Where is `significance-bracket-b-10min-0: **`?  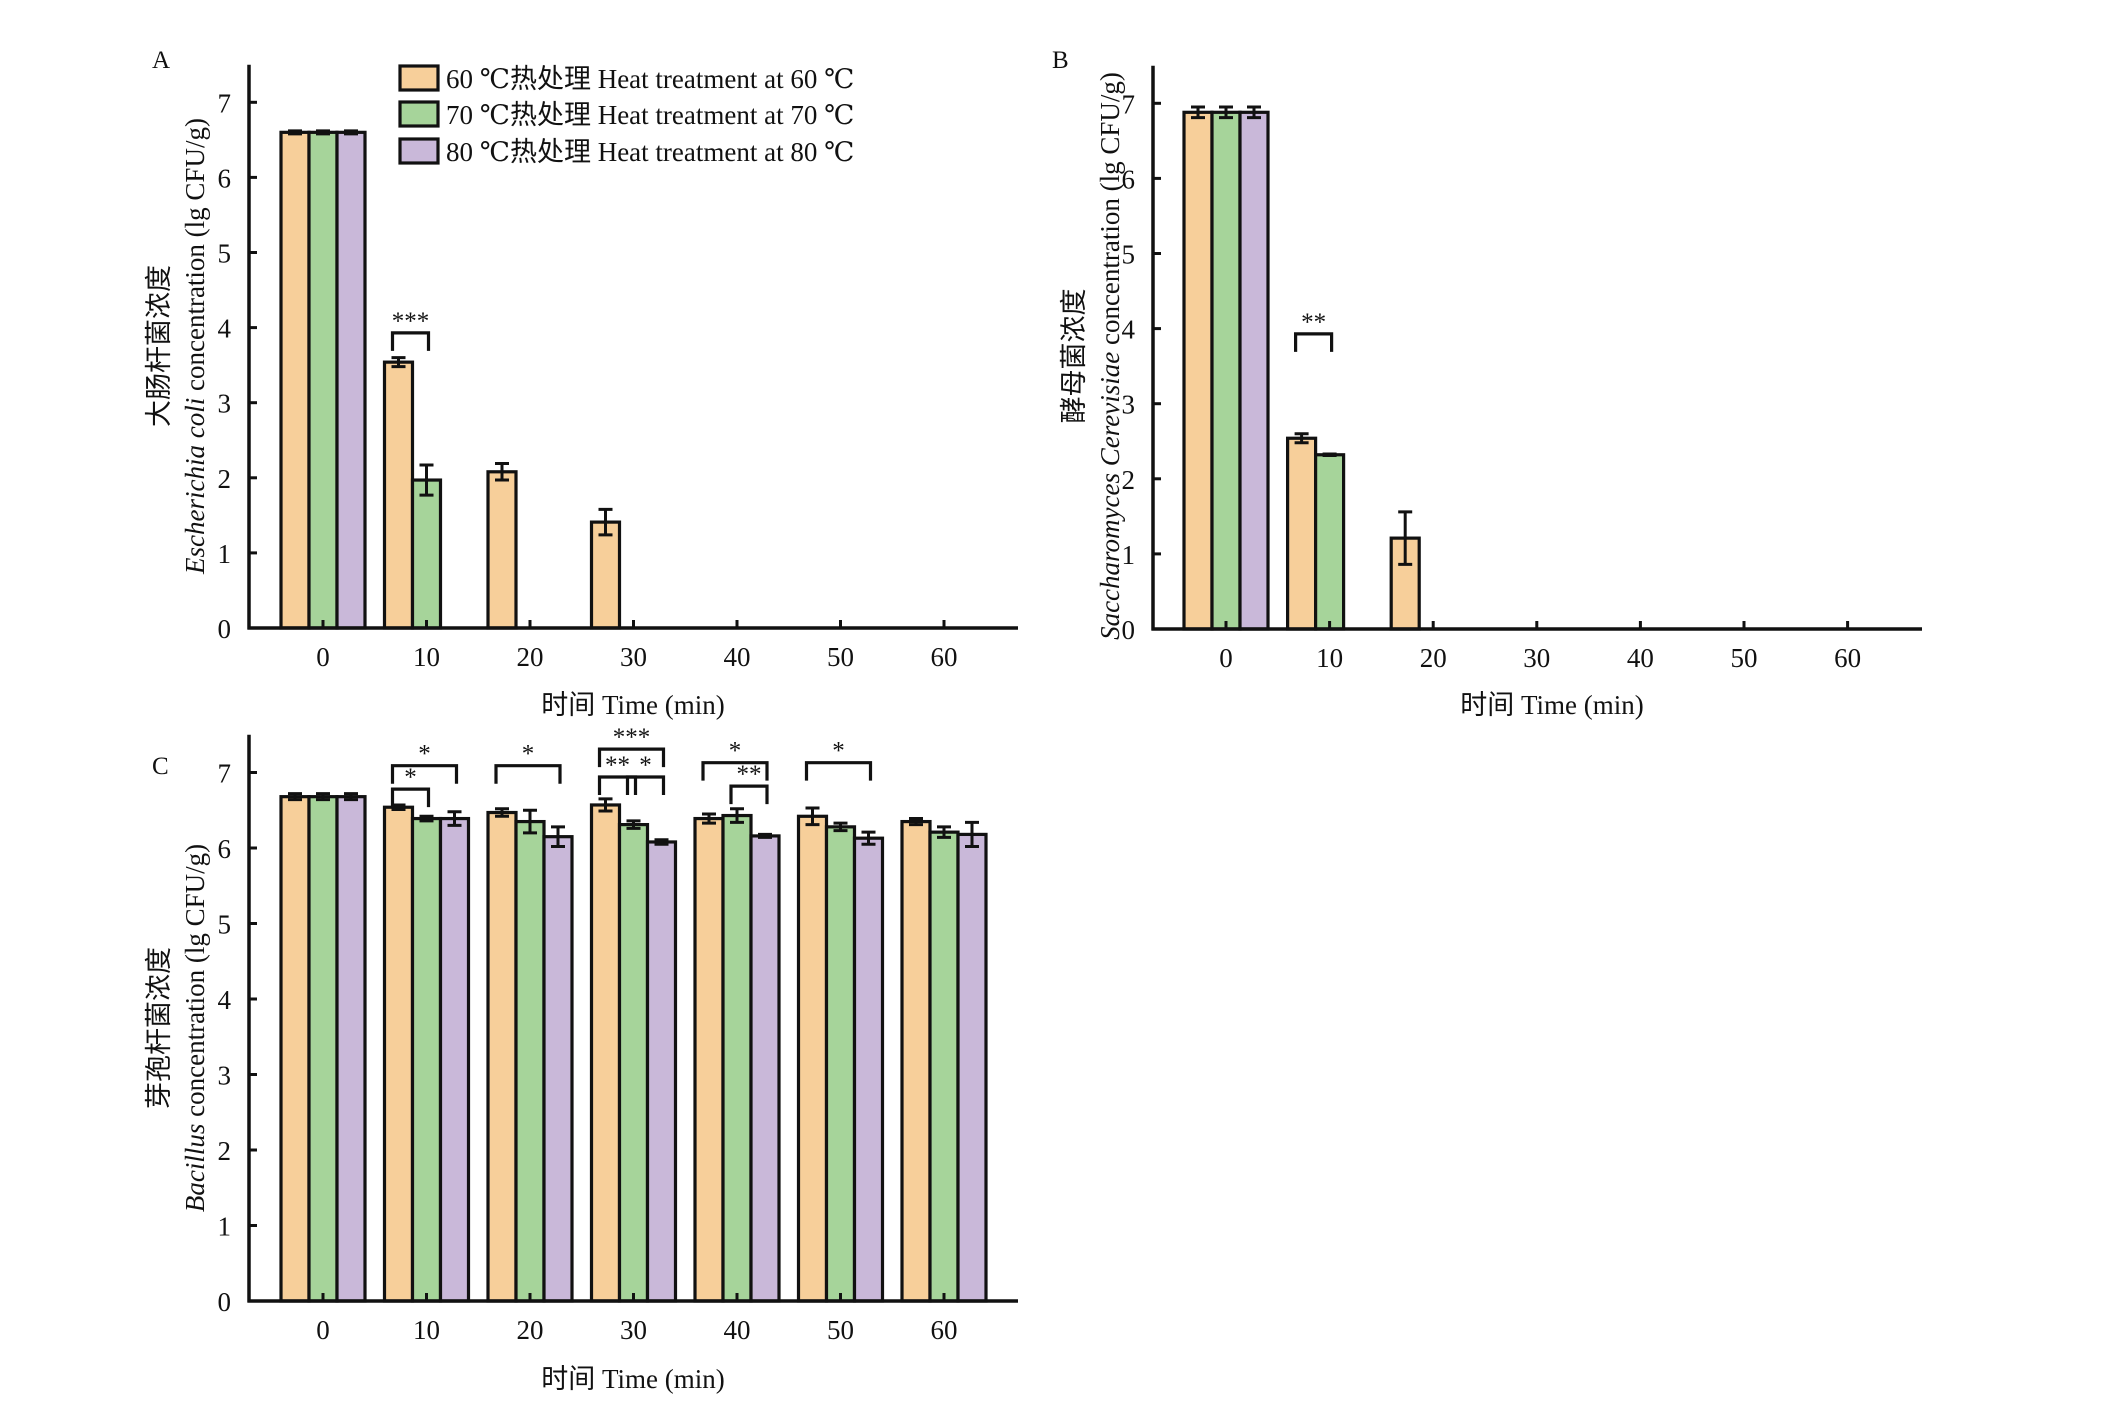 significance-bracket-b-10min-0: ** is located at coordinates (1314, 330).